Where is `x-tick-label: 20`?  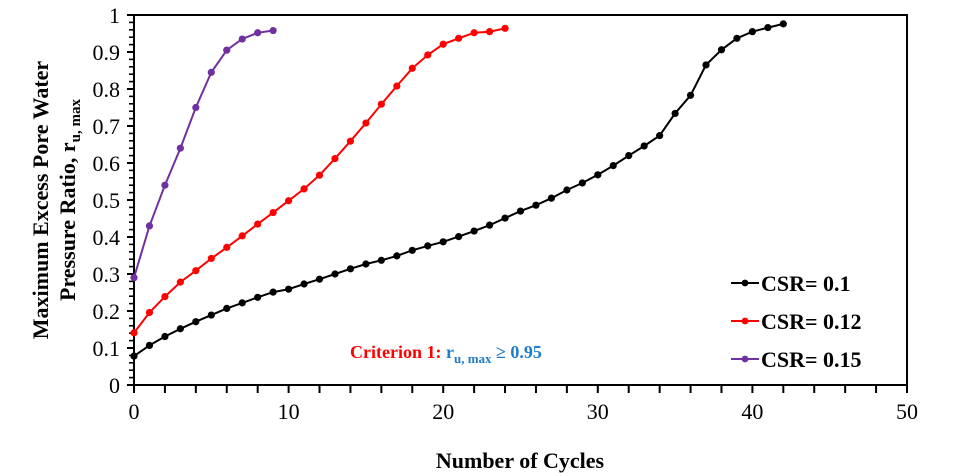
x-tick-label: 20 is located at coordinates (443, 411).